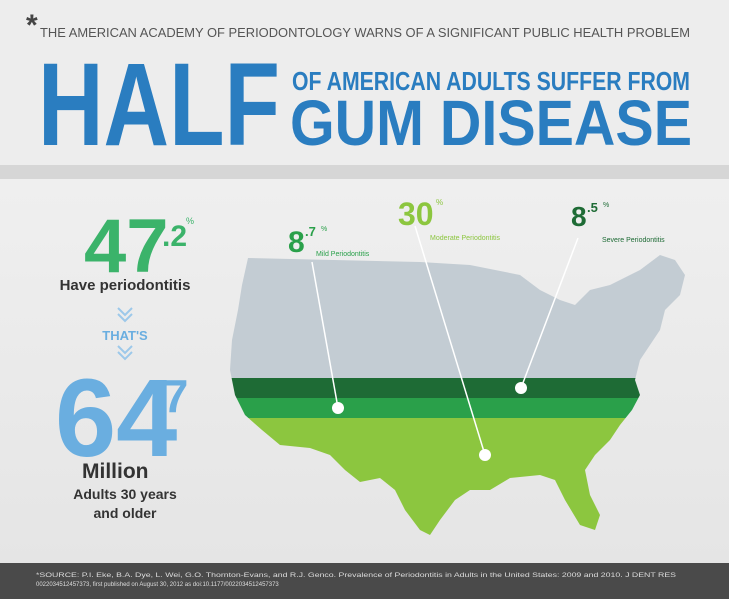 The width and height of the screenshot is (729, 604). What do you see at coordinates (115, 471) in the screenshot?
I see `stat-label: Million` at bounding box center [115, 471].